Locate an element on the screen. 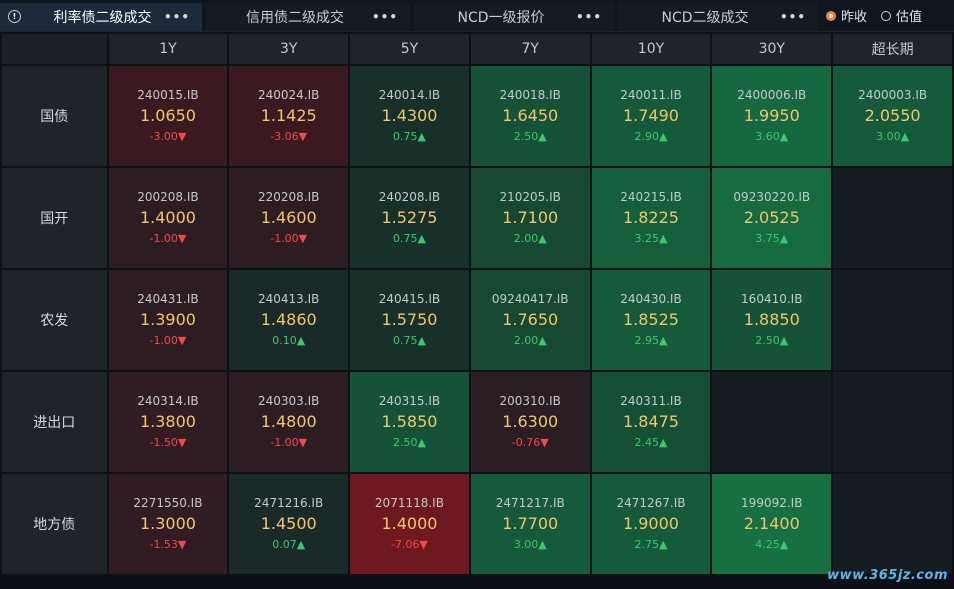 Image resolution: width=954 pixels, height=589 pixels. tab-rate-bond-trades: ! 利率债二级成交 ••• is located at coordinates (101, 16).